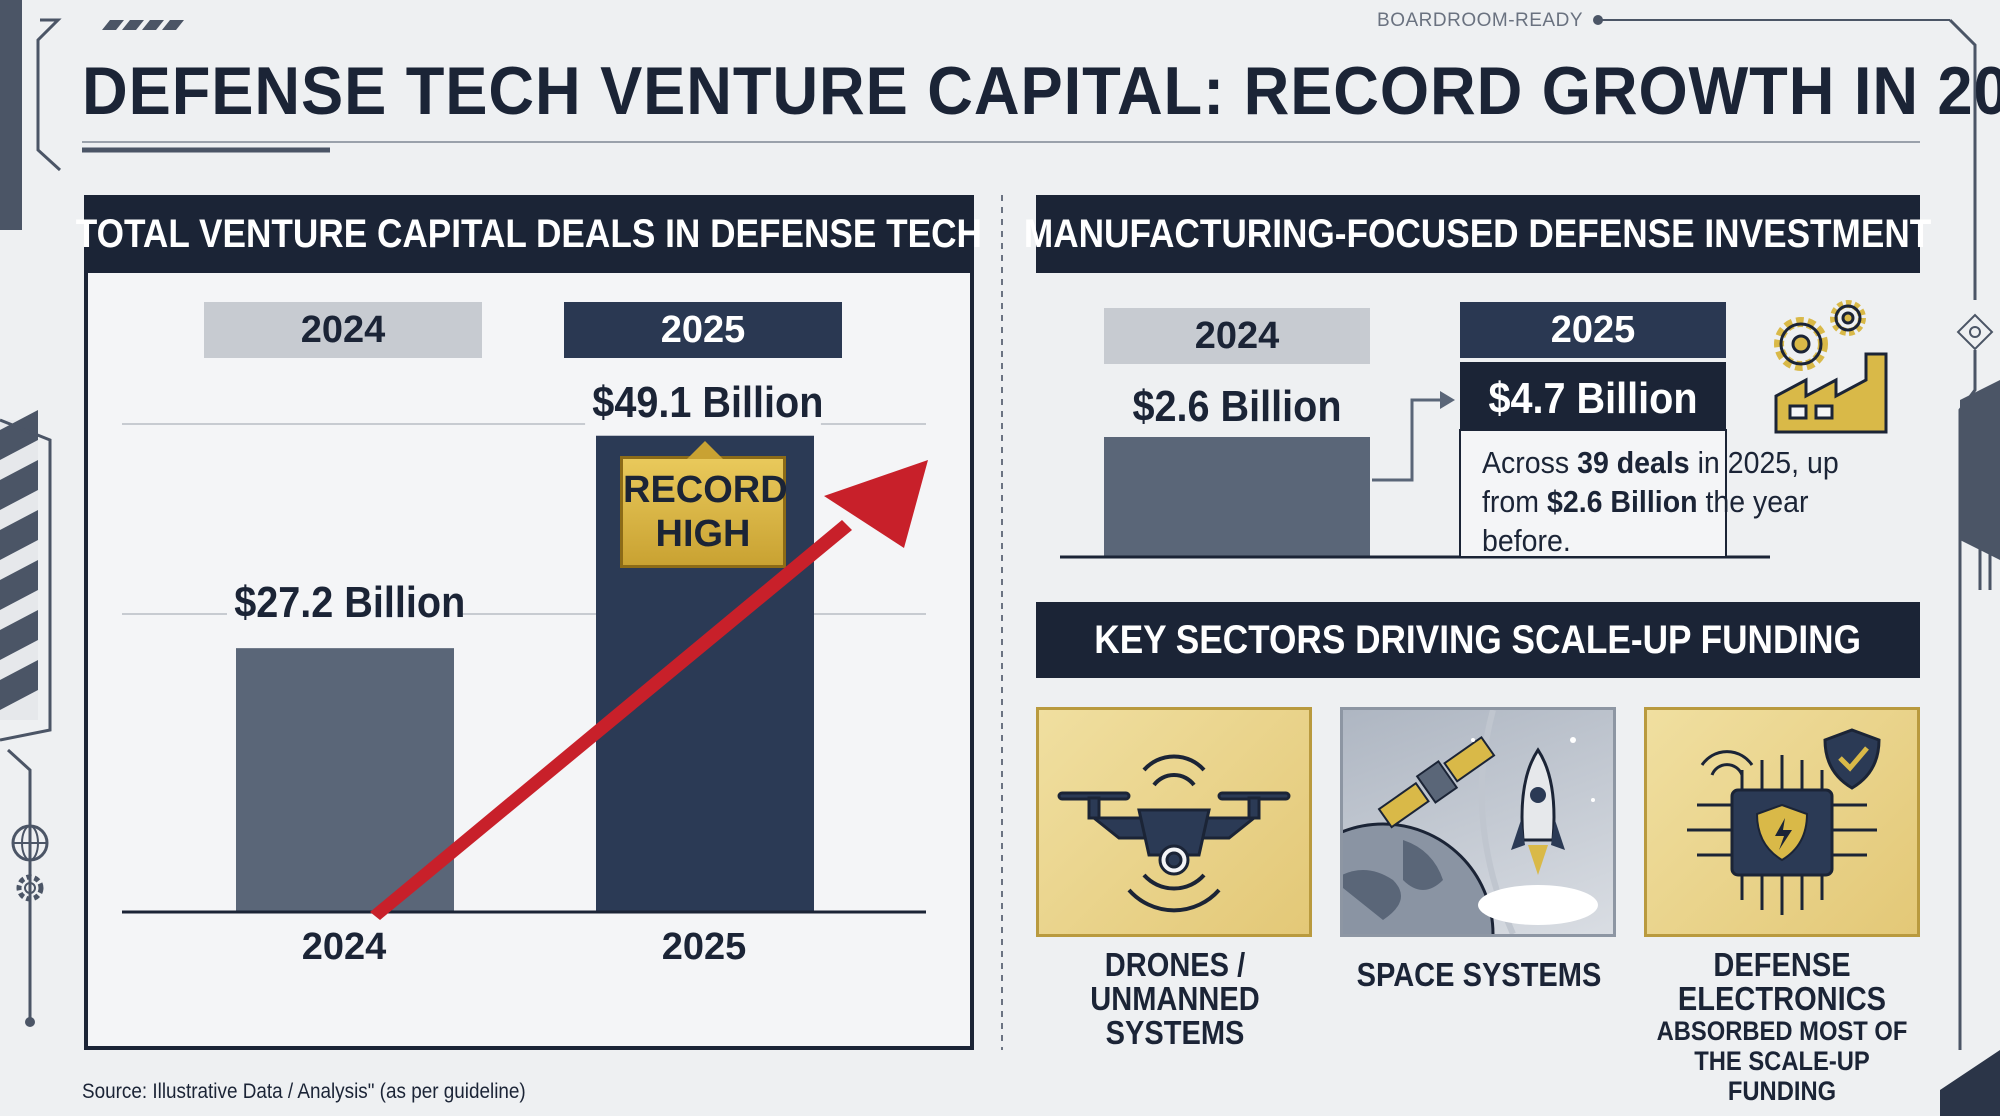 The height and width of the screenshot is (1116, 2000). I want to click on badge-line-2: HIGH, so click(703, 534).